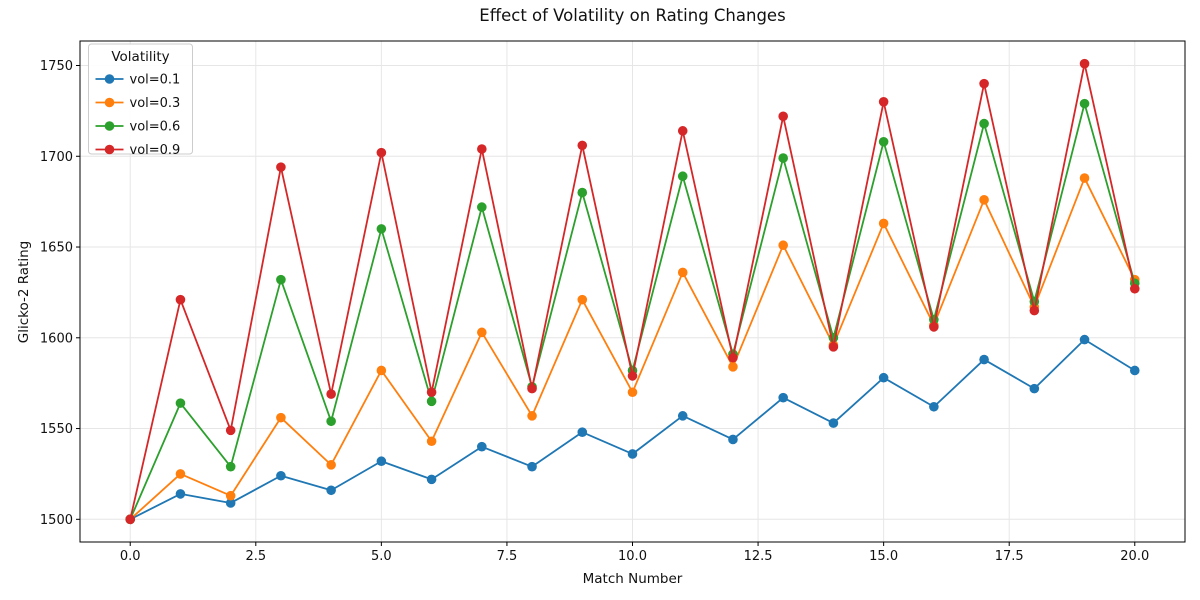  Describe the element at coordinates (381, 556) in the screenshot. I see `x-tick-label: 5.0` at that location.